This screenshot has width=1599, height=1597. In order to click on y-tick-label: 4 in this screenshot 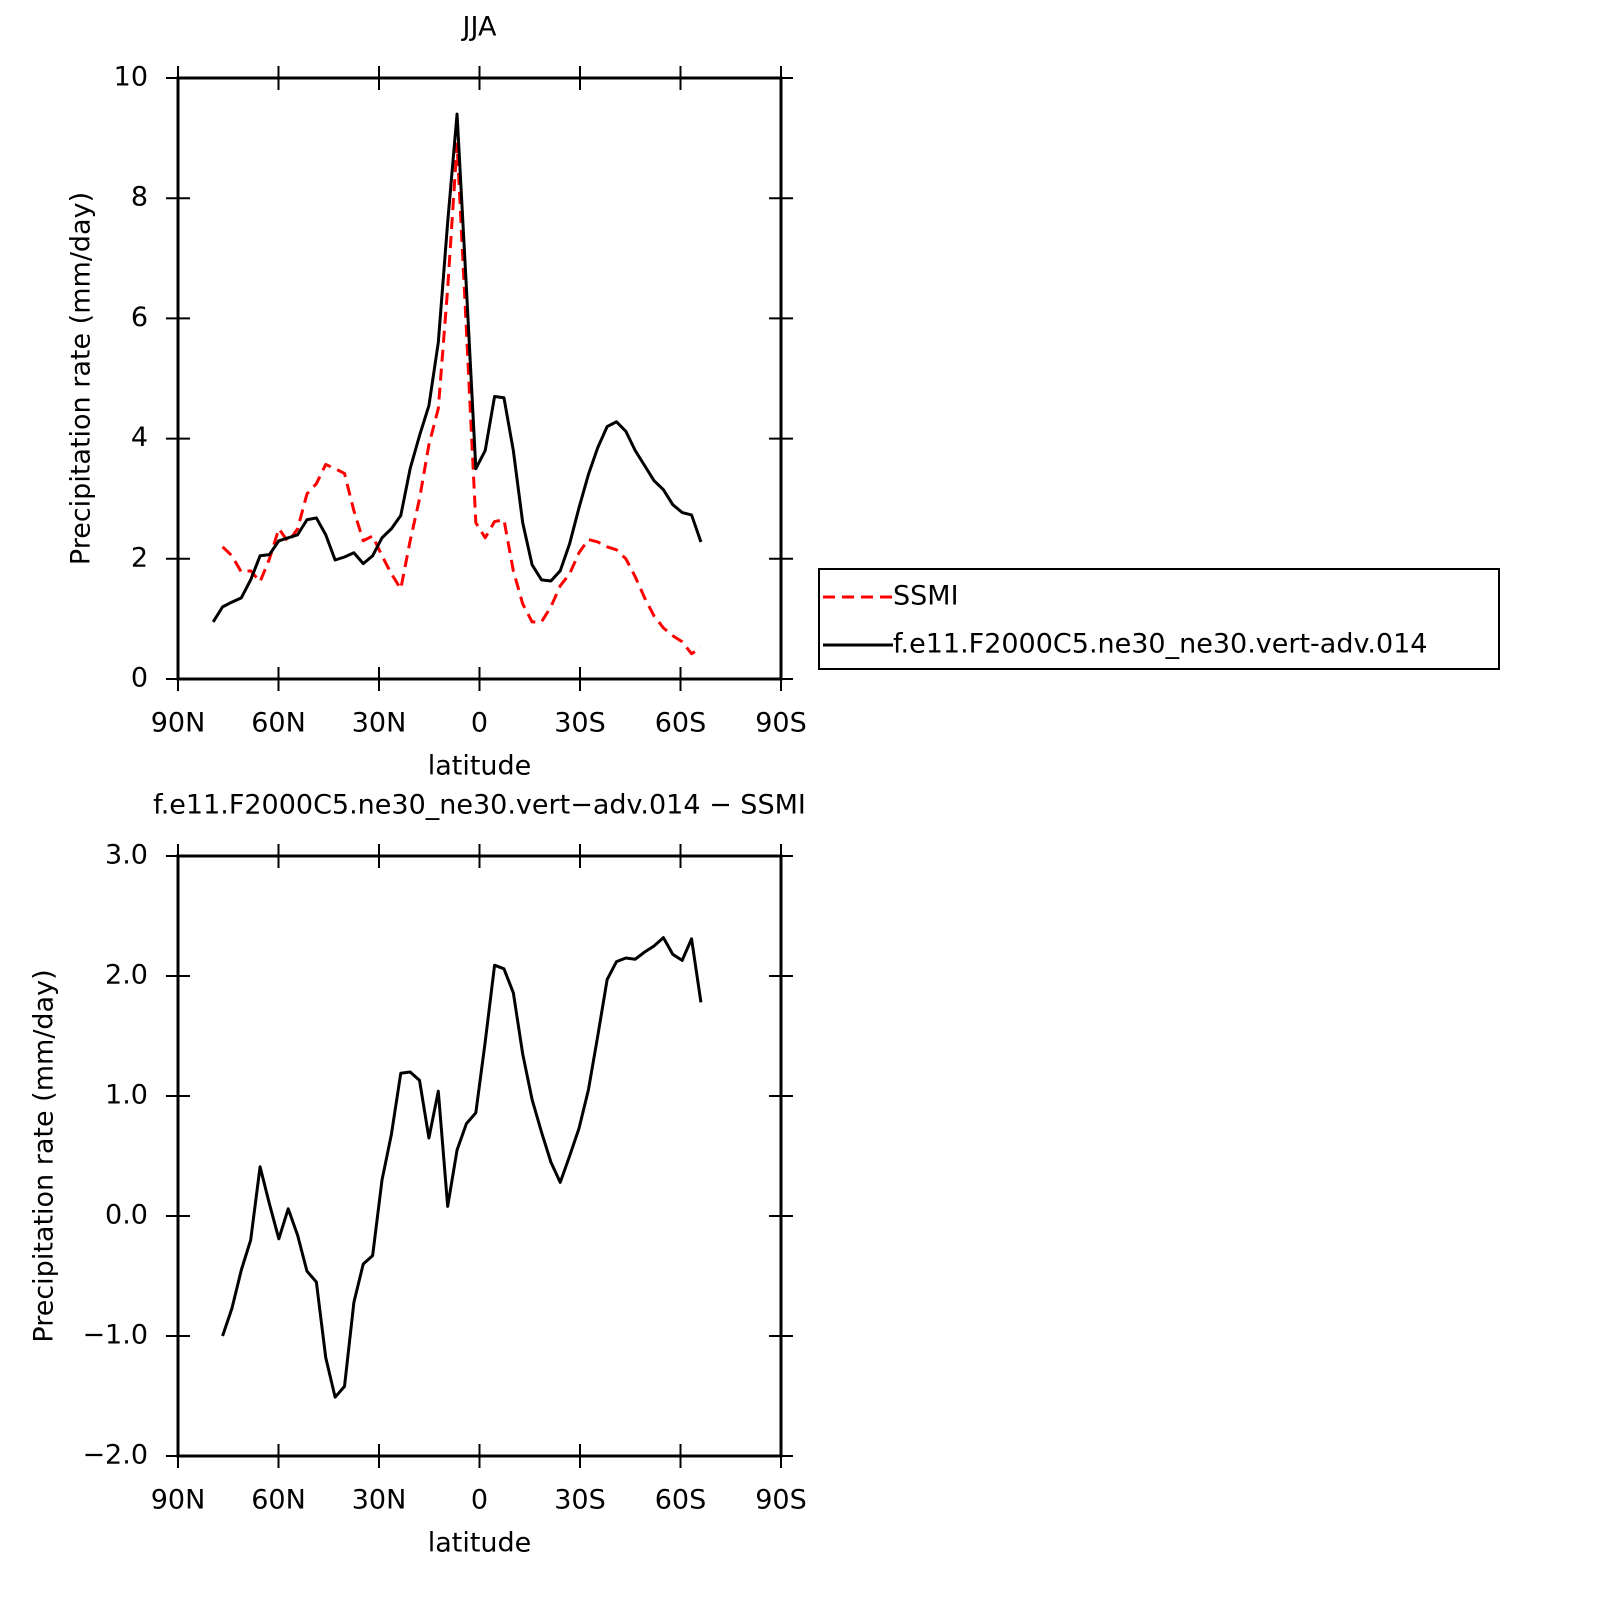, I will do `click(139, 437)`.